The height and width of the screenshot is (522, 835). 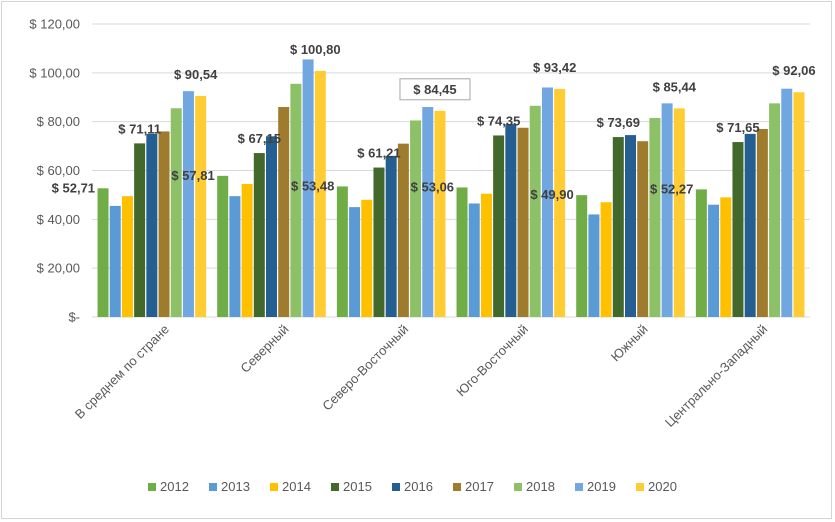 What do you see at coordinates (518, 487) in the screenshot?
I see `legend-swatch-2018` at bounding box center [518, 487].